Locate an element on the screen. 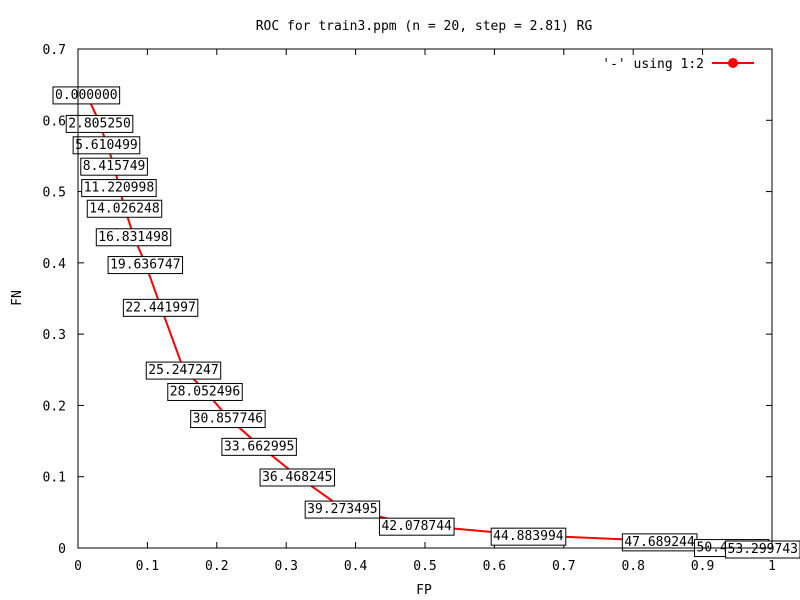 The height and width of the screenshot is (600, 800). point-label: 47.689244 is located at coordinates (659, 542).